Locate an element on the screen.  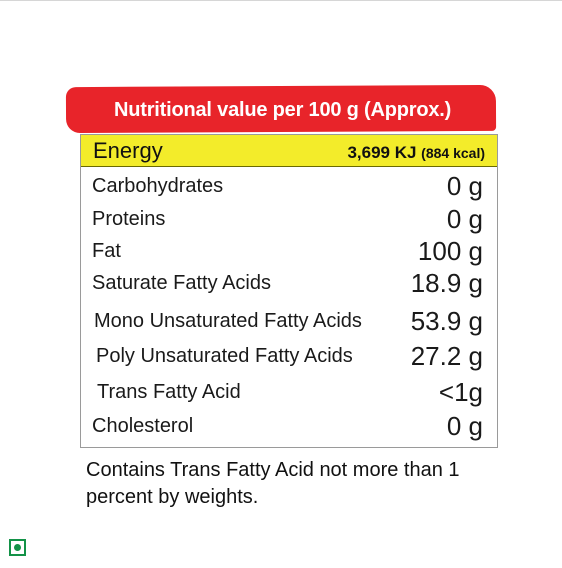
nutrient-value: 53.9 g is located at coordinates (446, 321).